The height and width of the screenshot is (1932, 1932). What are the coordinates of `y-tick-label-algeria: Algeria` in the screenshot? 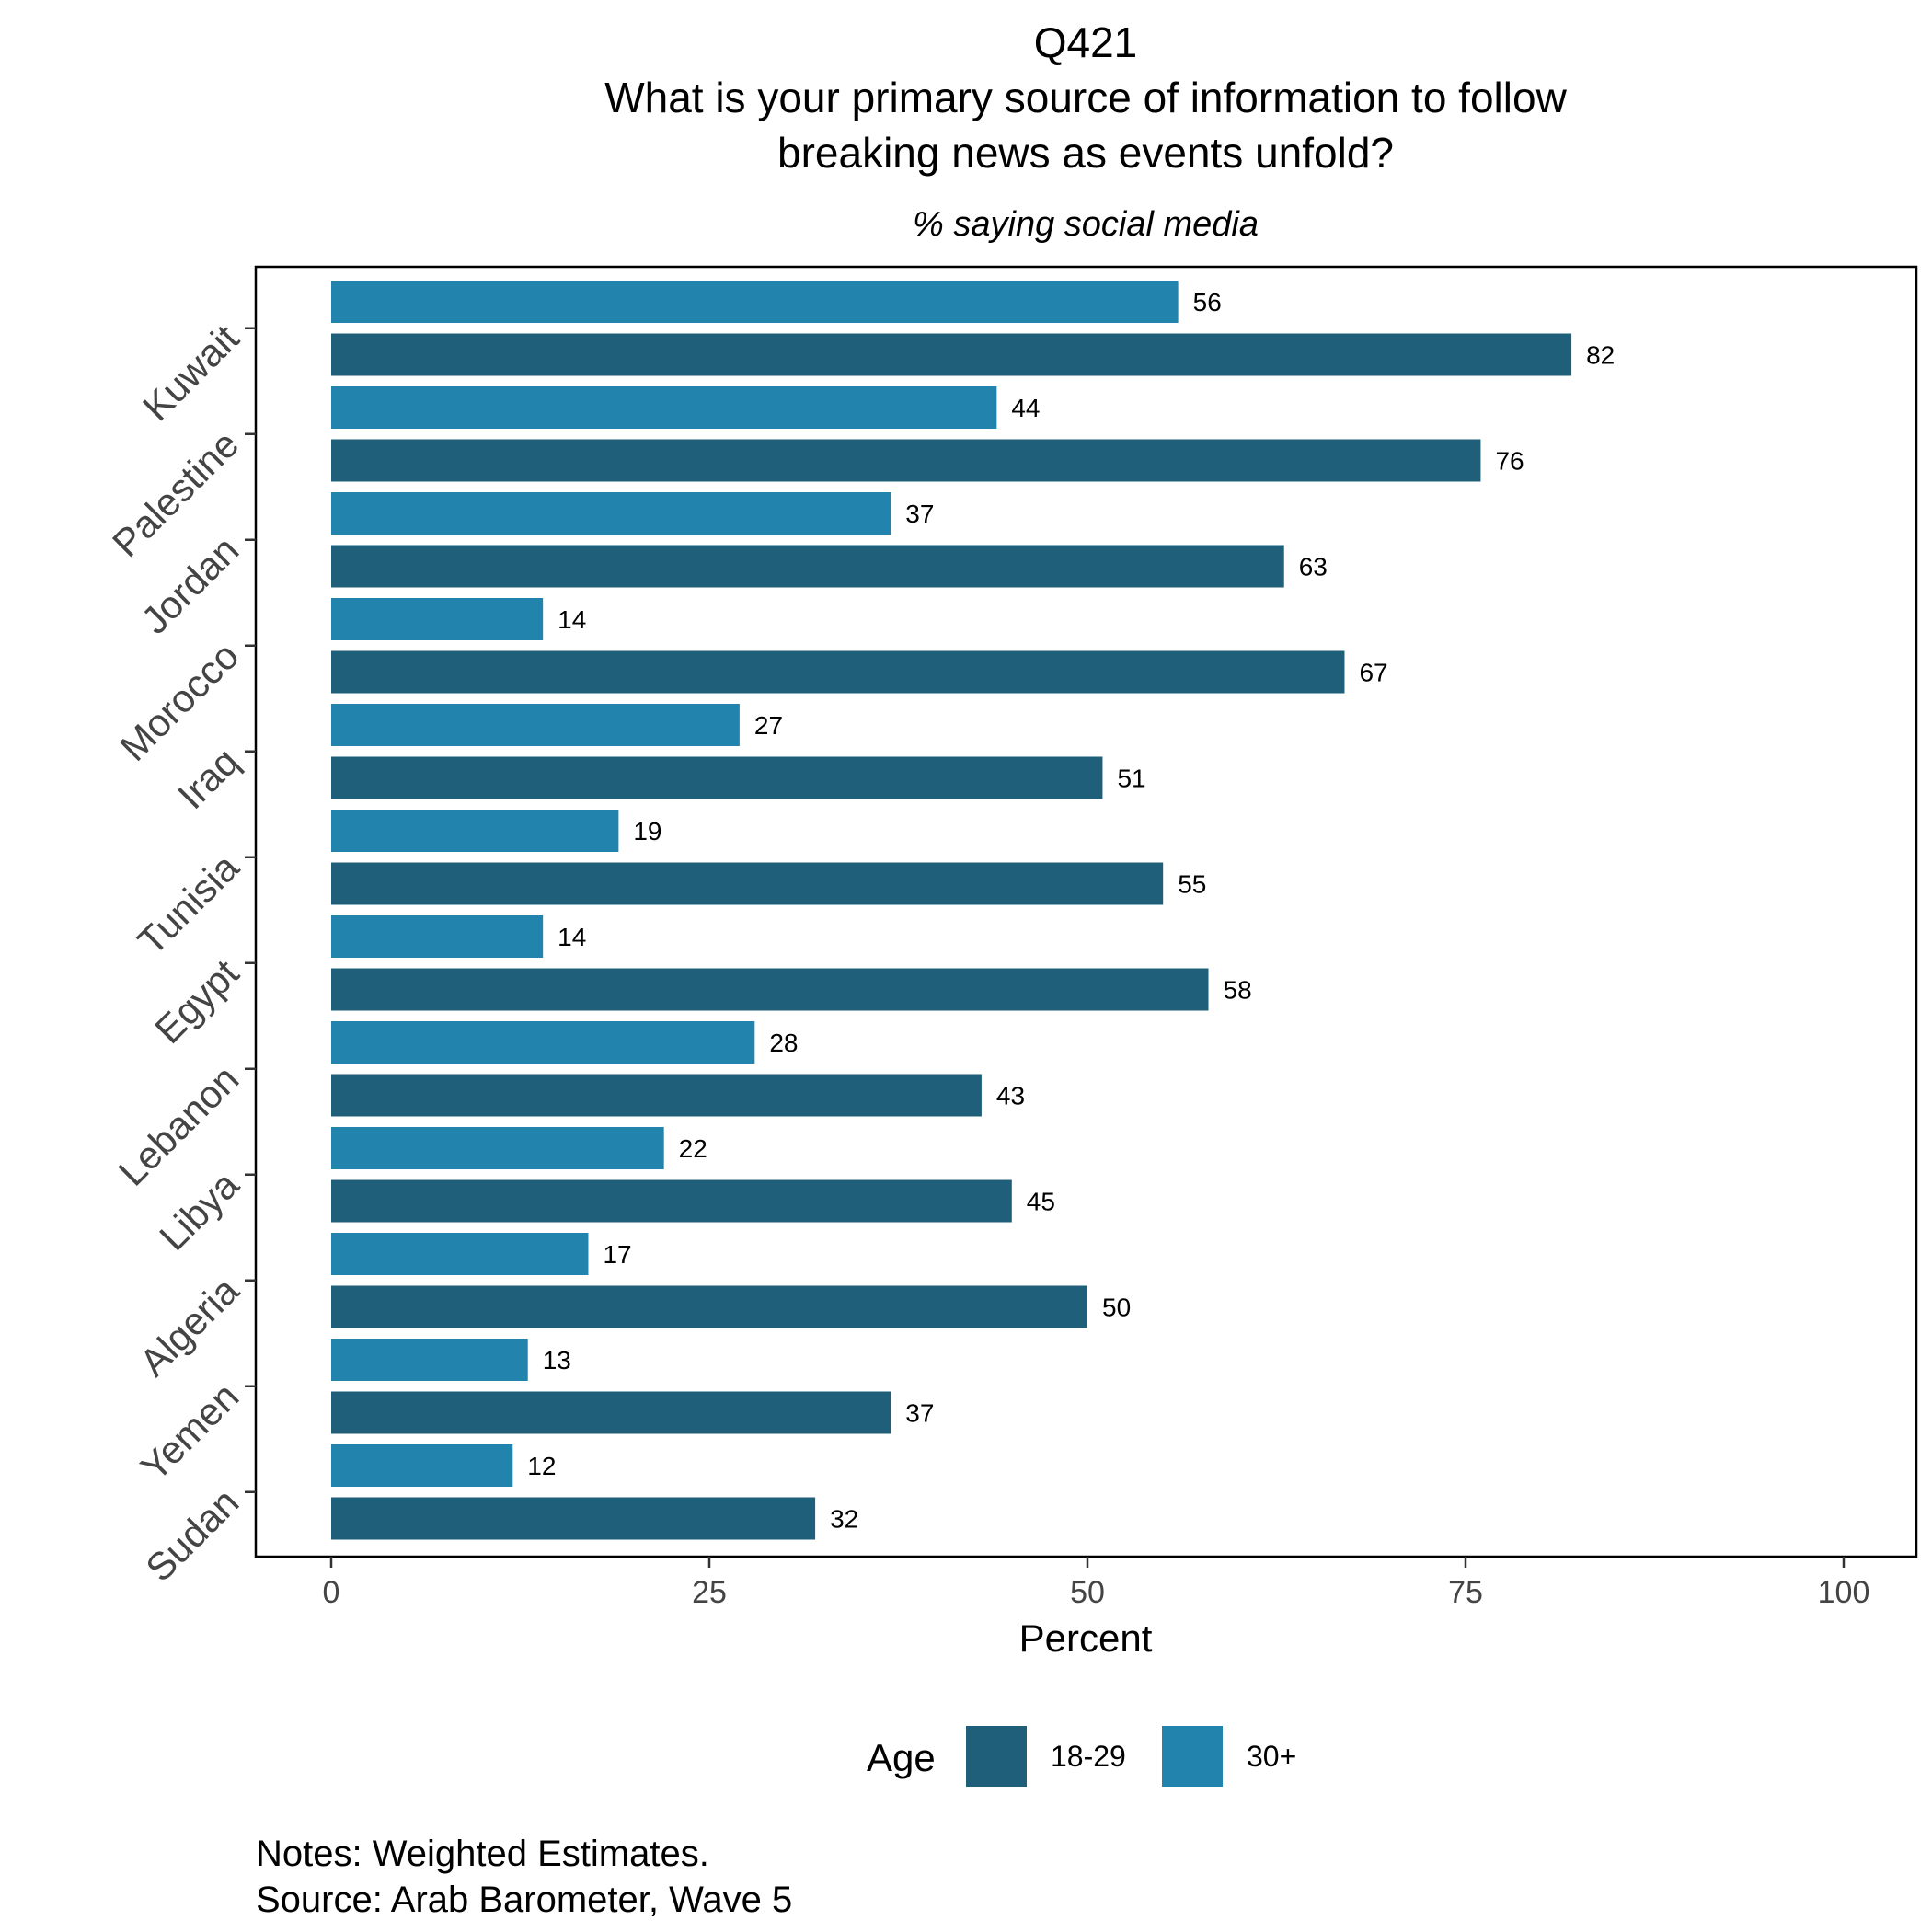 It's located at (189, 1326).